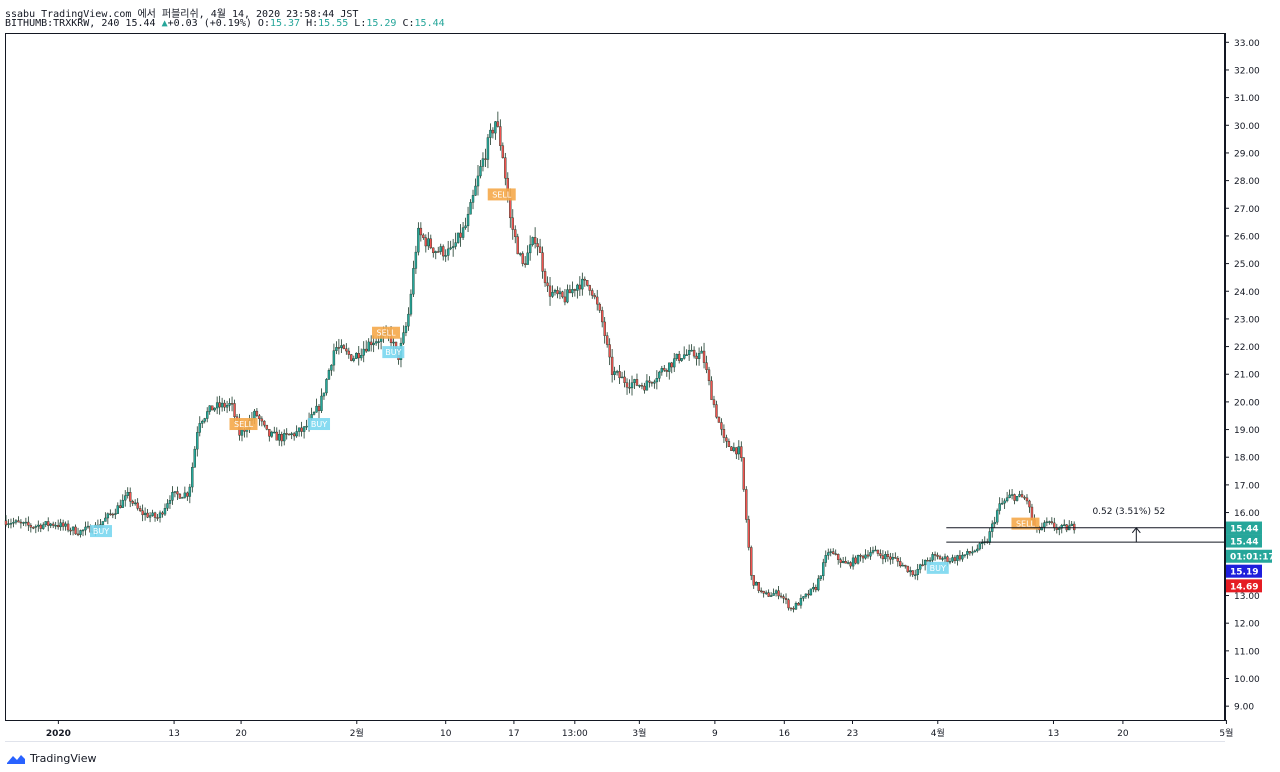  I want to click on tradingview-brand: TradingView, so click(51, 758).